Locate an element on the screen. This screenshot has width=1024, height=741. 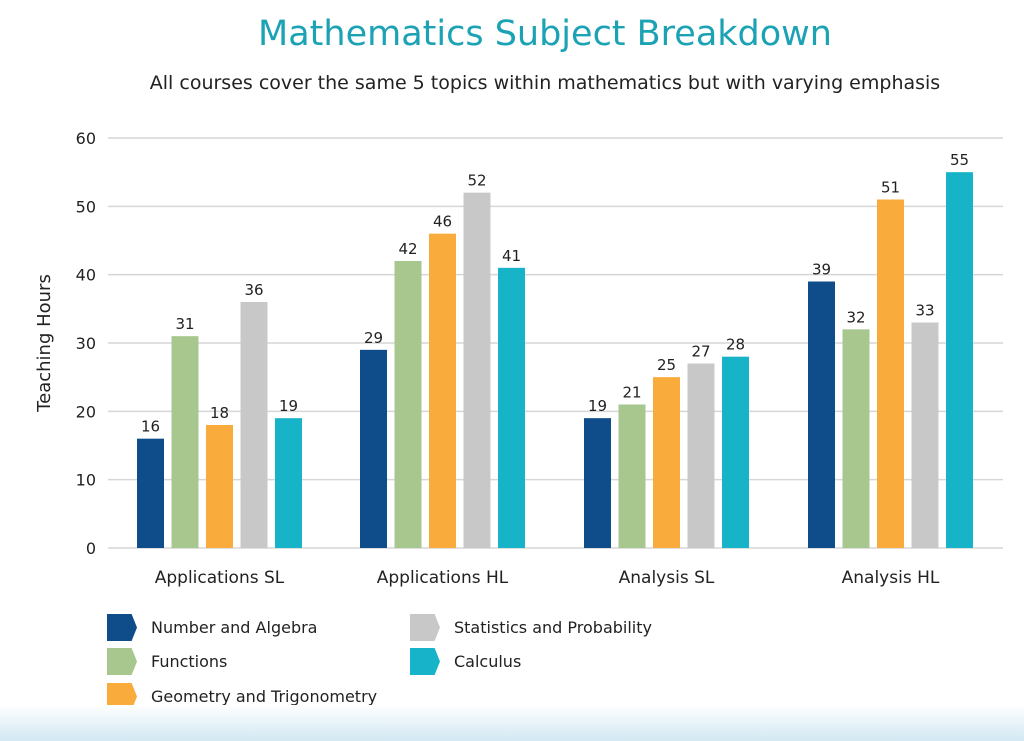
data-label: 18 is located at coordinates (219, 413).